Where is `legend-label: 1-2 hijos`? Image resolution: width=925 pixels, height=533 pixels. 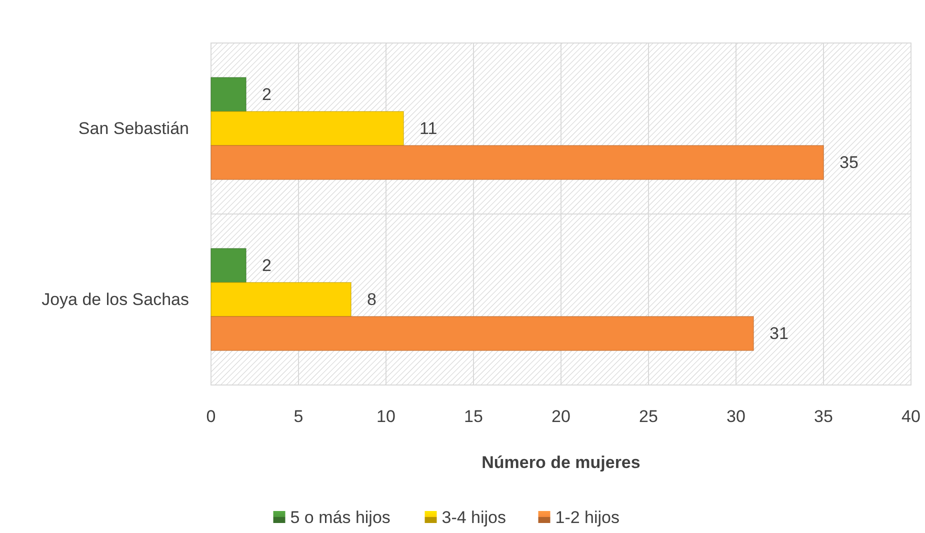
legend-label: 1-2 hijos is located at coordinates (587, 517).